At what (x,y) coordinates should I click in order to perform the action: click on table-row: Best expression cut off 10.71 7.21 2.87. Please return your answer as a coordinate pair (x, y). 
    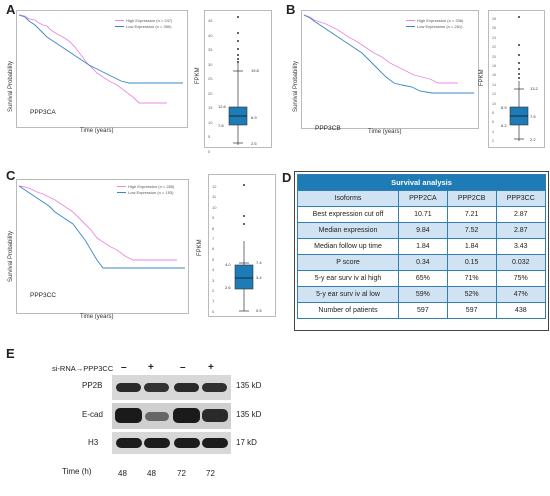
    Looking at the image, I should click on (422, 214).